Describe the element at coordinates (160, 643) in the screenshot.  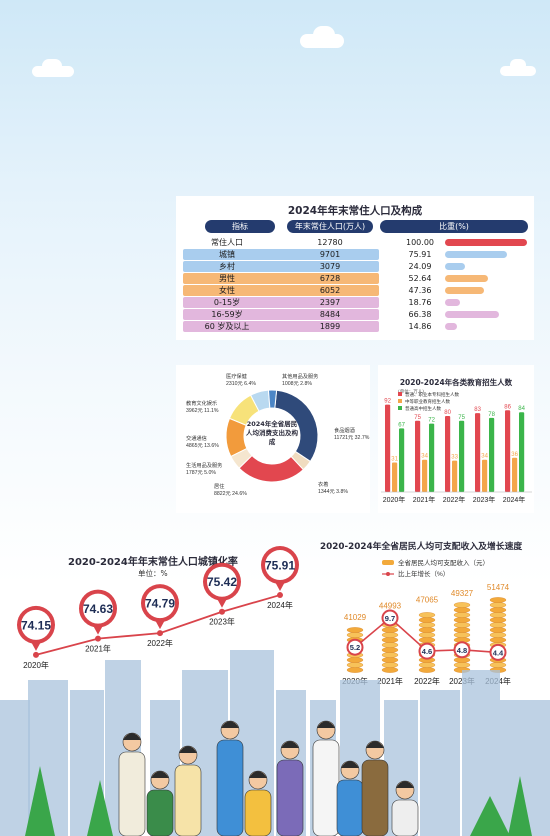
I see `urbanization-x-label: 2022年` at that location.